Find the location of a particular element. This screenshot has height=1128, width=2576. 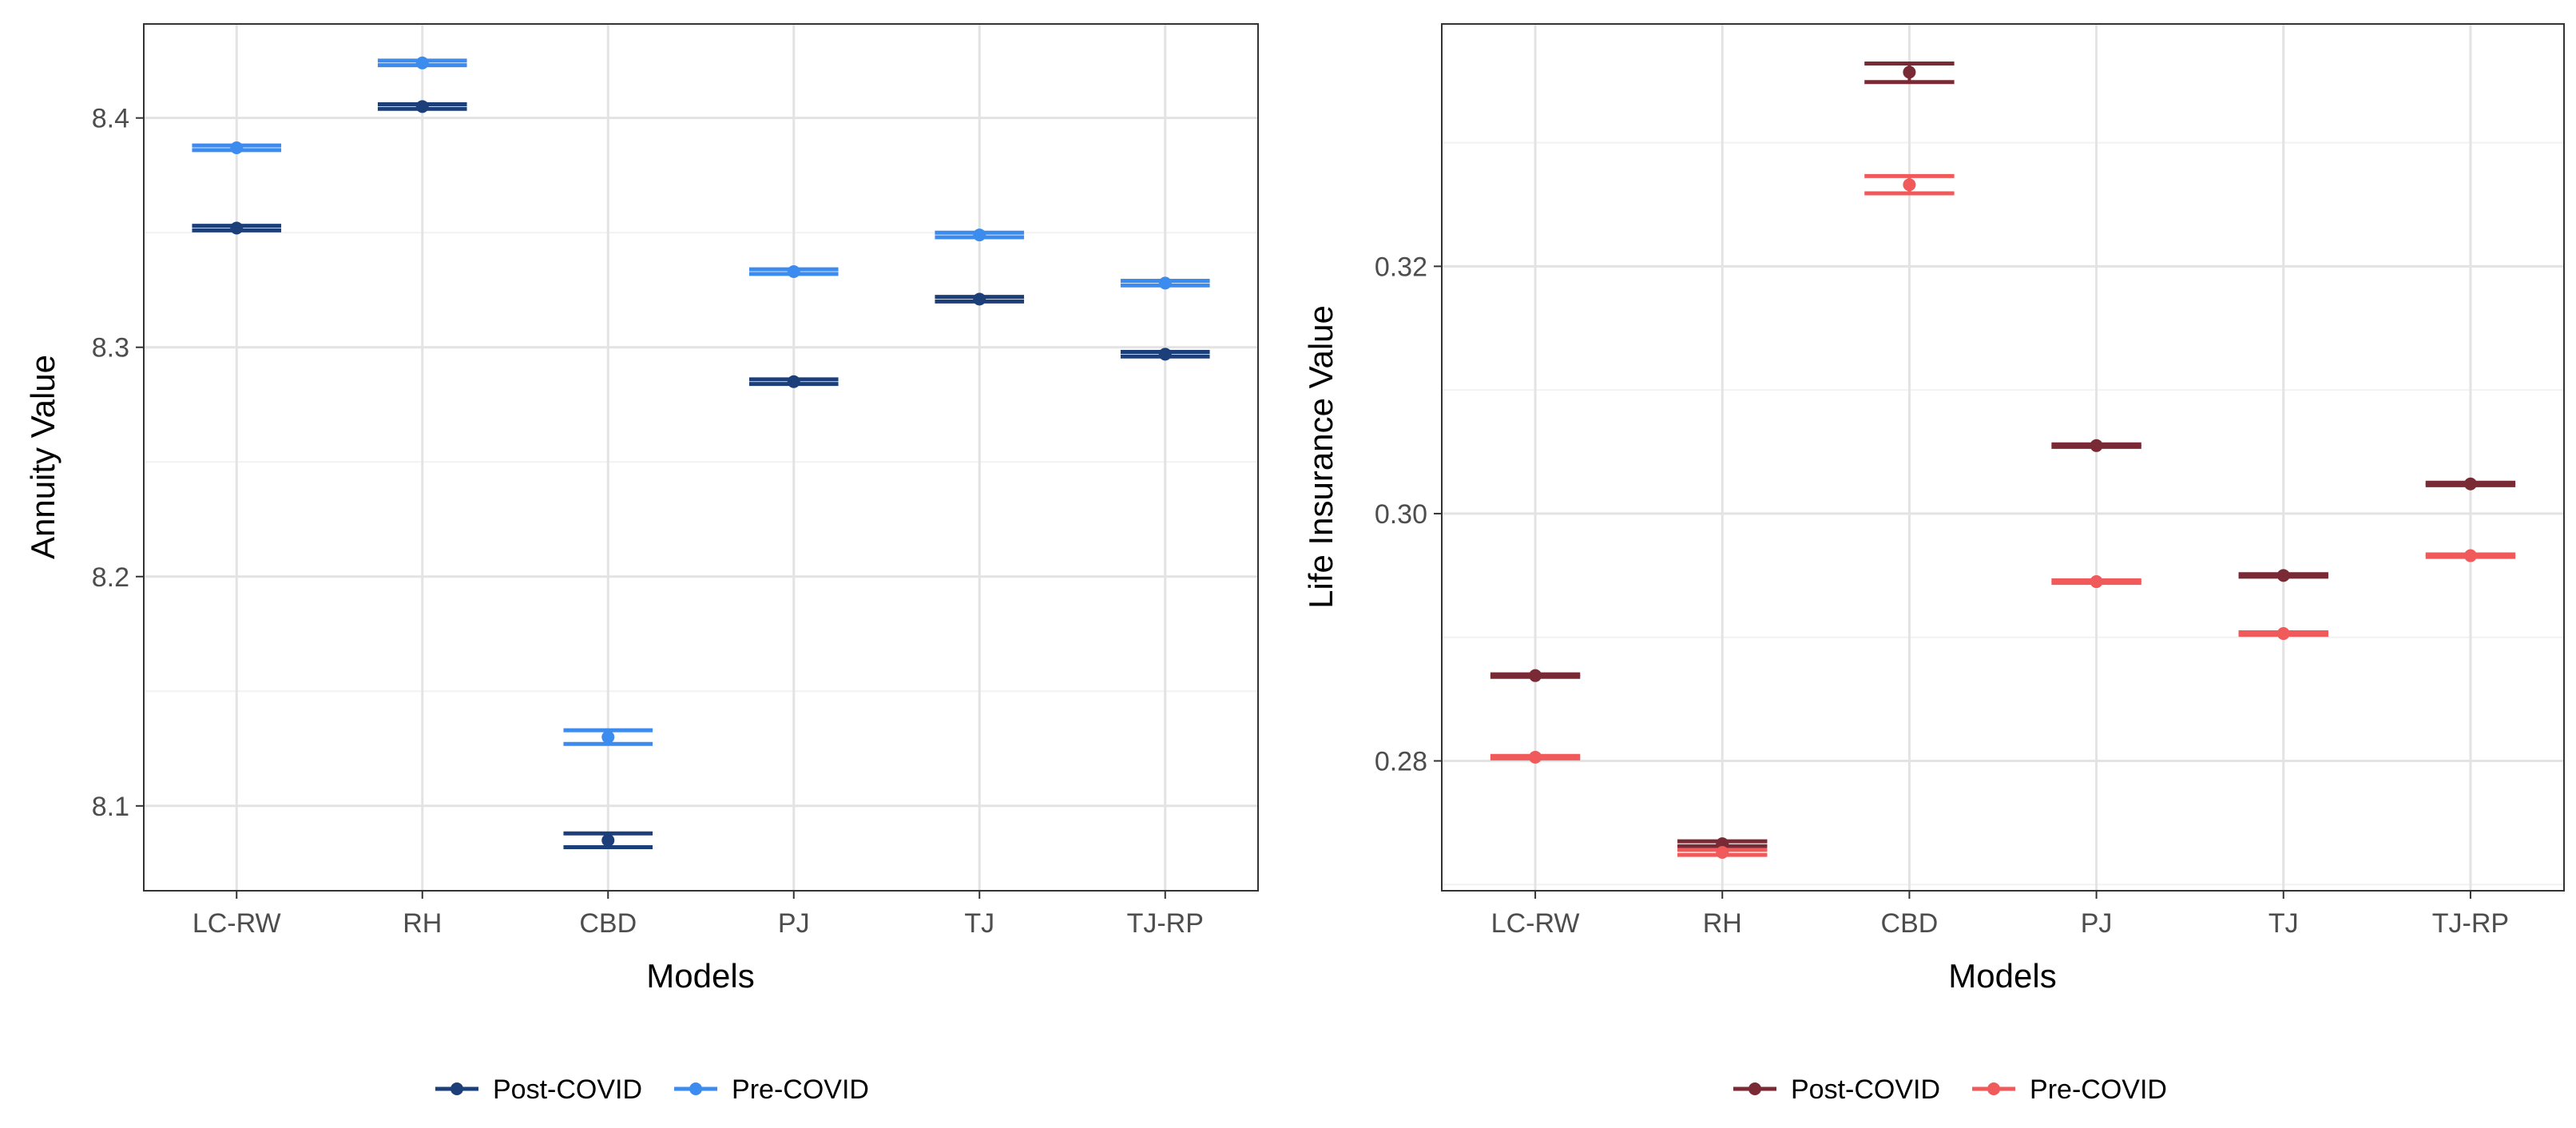

life-insurance-x-tick-label: TJ is located at coordinates (2283, 923).